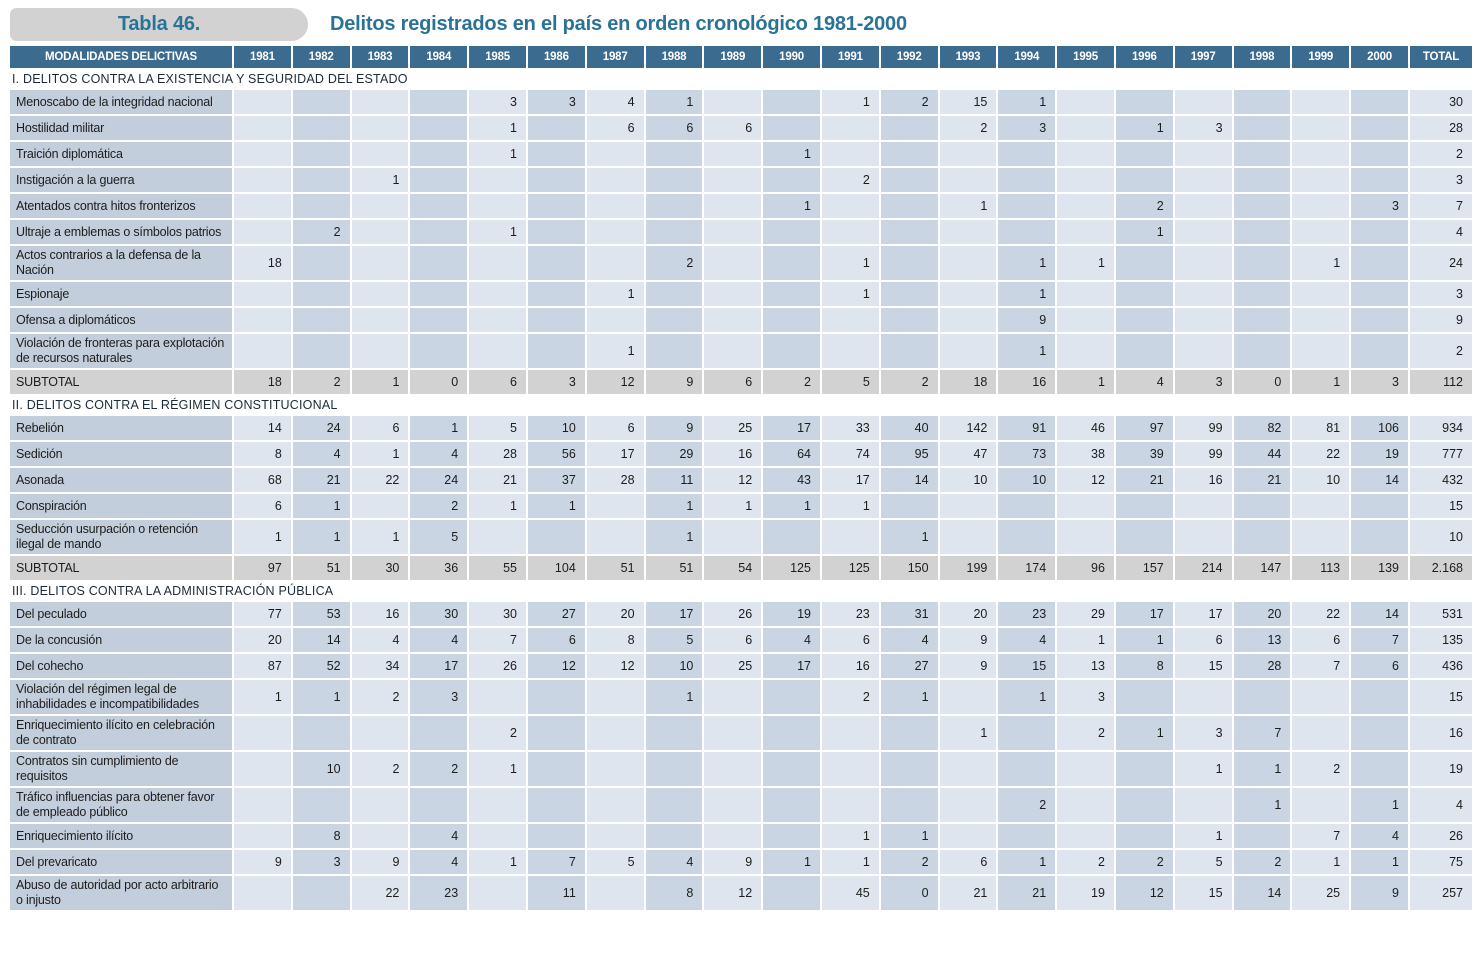 The height and width of the screenshot is (973, 1482). I want to click on value-cell: 19, so click(791, 614).